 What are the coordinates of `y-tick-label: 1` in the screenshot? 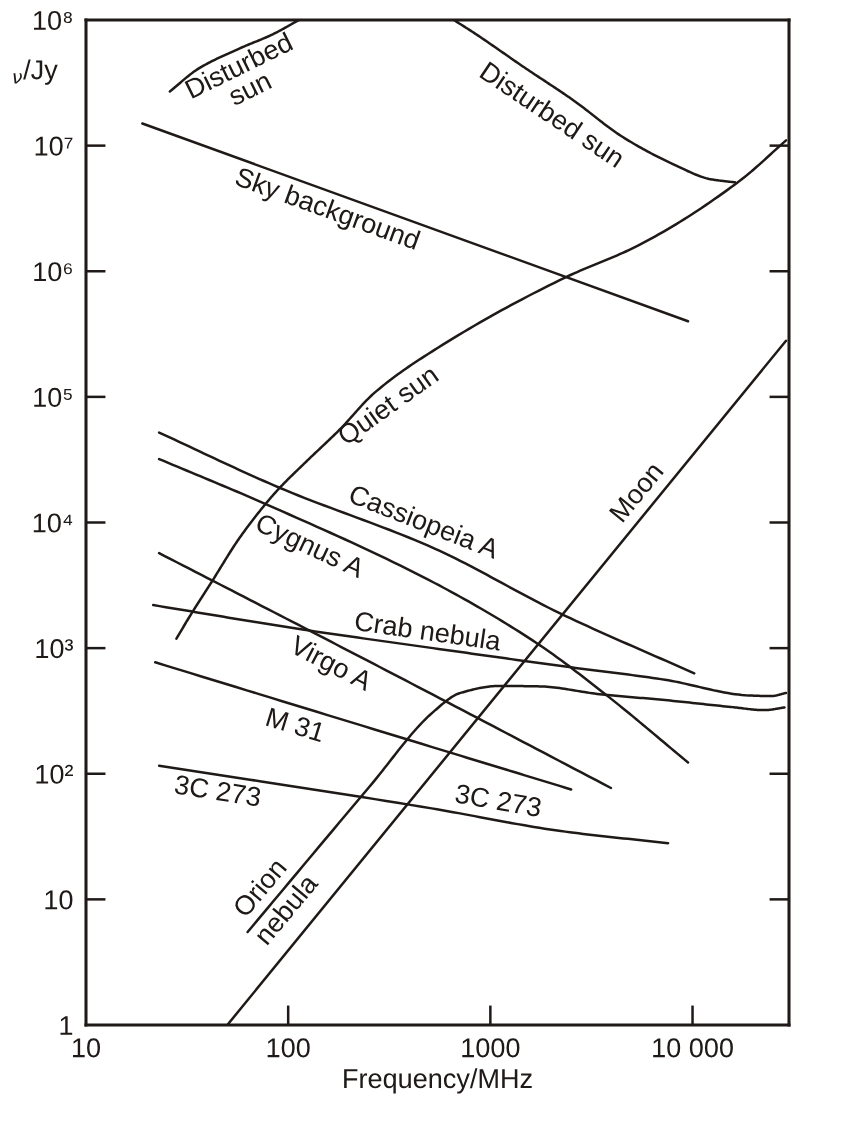 It's located at (66, 1025).